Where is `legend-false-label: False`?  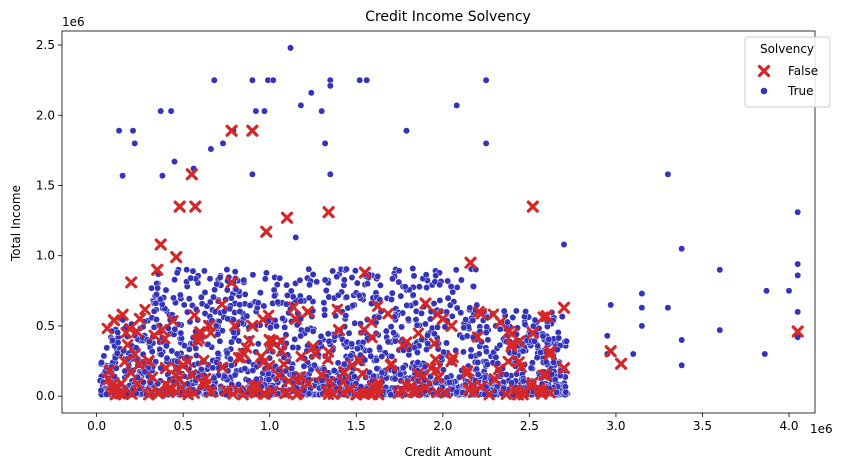 legend-false-label: False is located at coordinates (803, 71).